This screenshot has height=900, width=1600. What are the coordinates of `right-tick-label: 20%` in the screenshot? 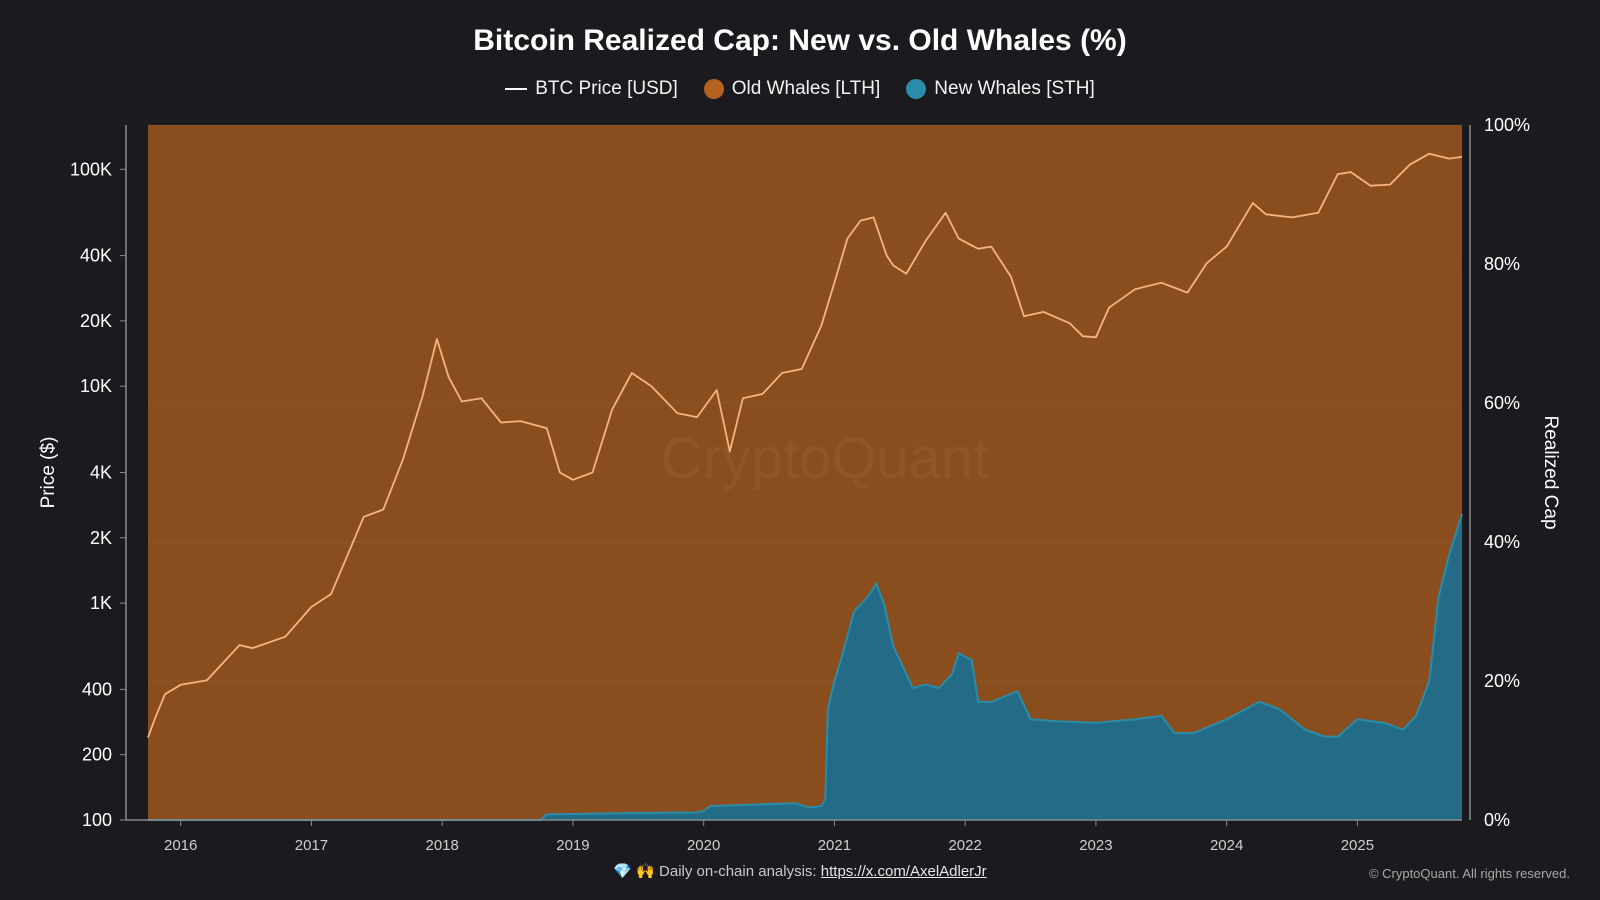 It's located at (1502, 681).